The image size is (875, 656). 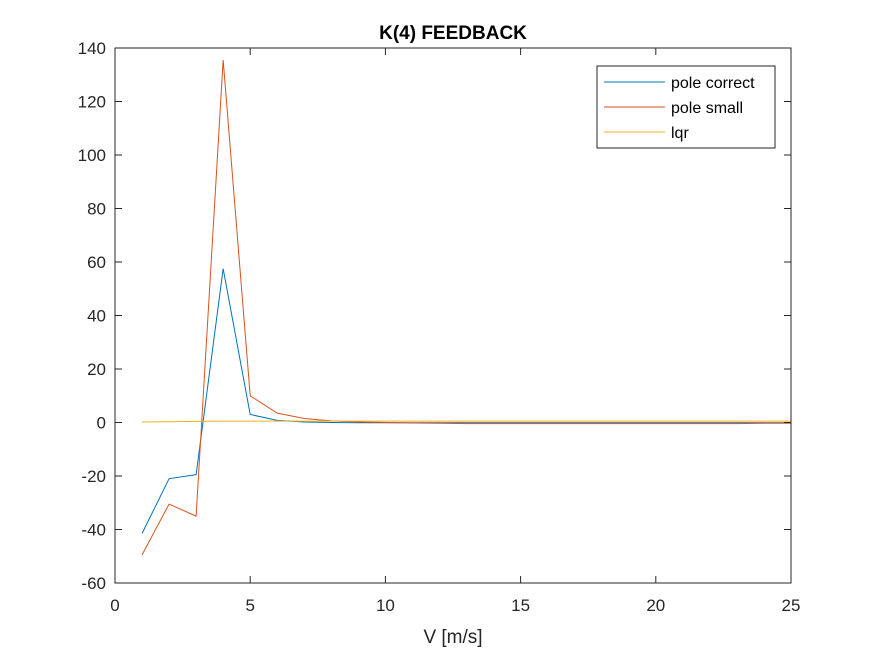 What do you see at coordinates (466, 421) in the screenshot?
I see `series-line-lqr` at bounding box center [466, 421].